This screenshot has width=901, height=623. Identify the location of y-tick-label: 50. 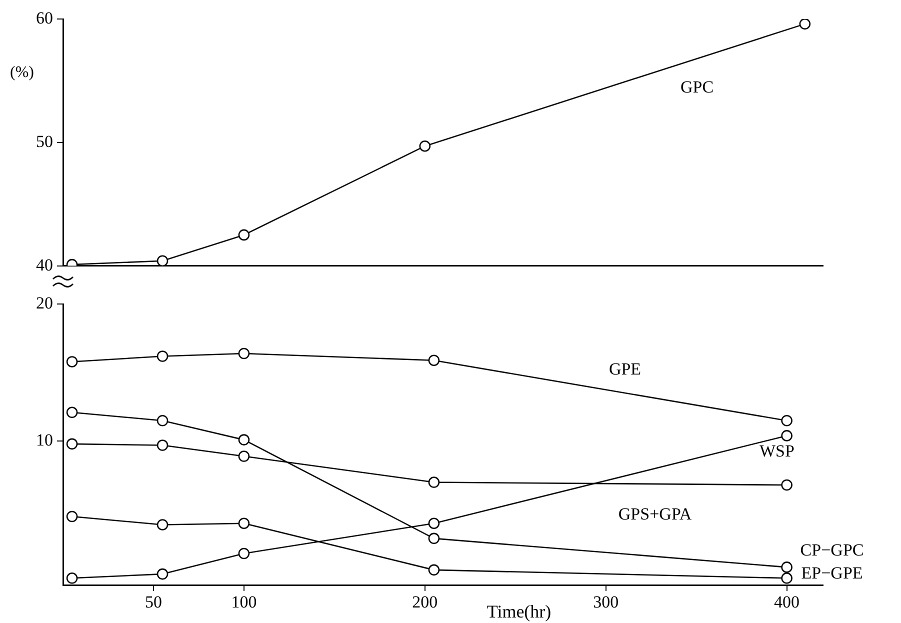
(44, 141).